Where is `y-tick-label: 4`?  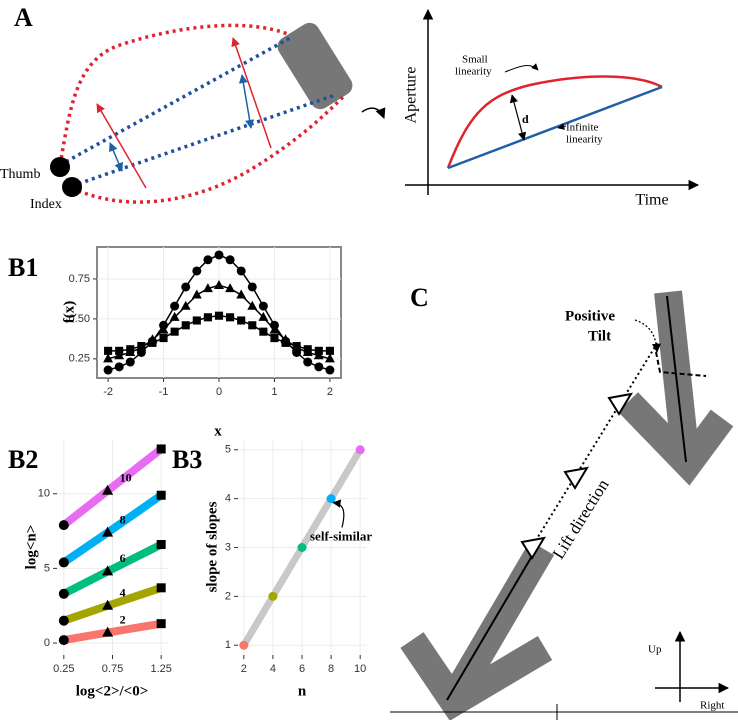
y-tick-label: 4 is located at coordinates (228, 499).